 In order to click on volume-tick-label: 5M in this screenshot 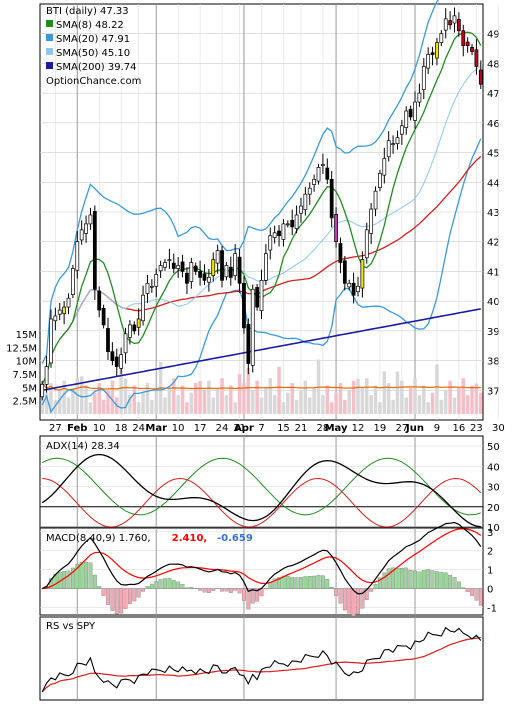, I will do `click(29, 388)`.